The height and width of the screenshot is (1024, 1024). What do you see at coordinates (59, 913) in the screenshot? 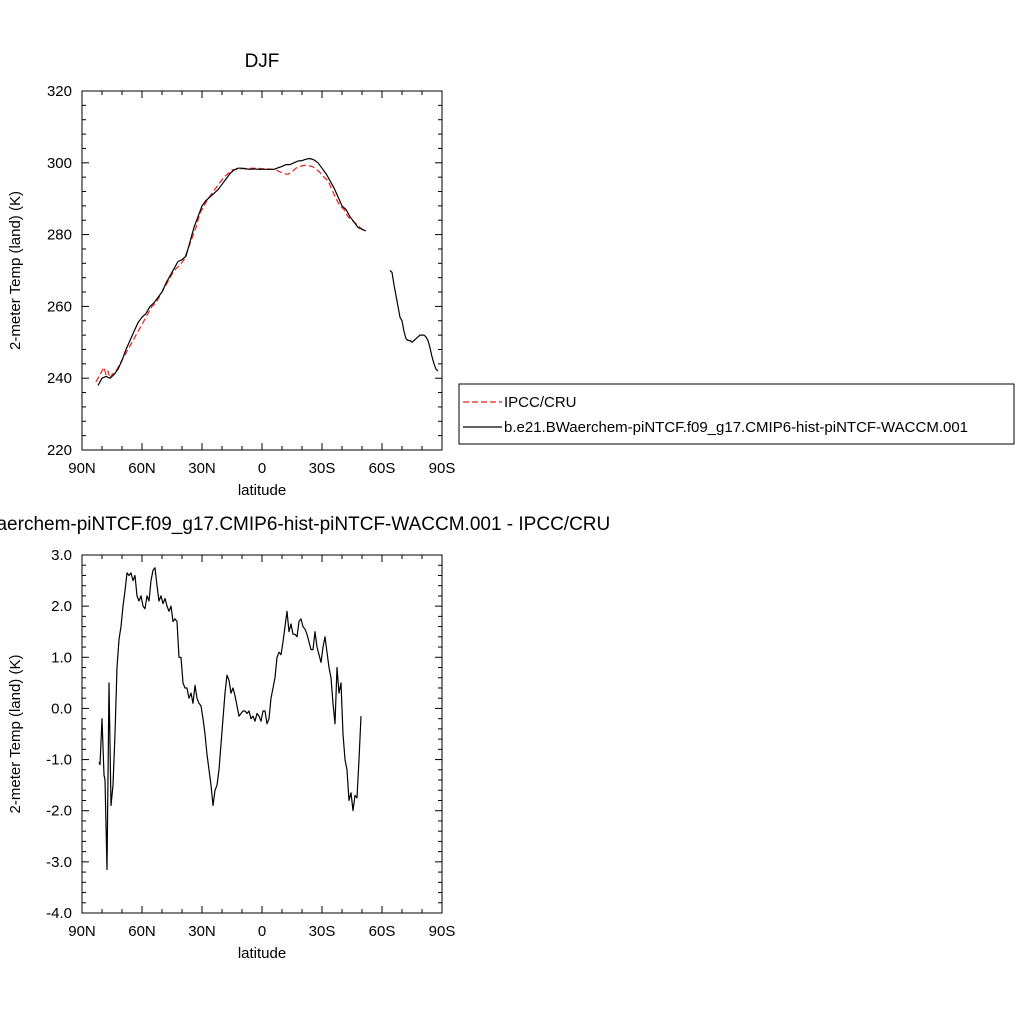
I see `y-tick-label: -4.0` at bounding box center [59, 913].